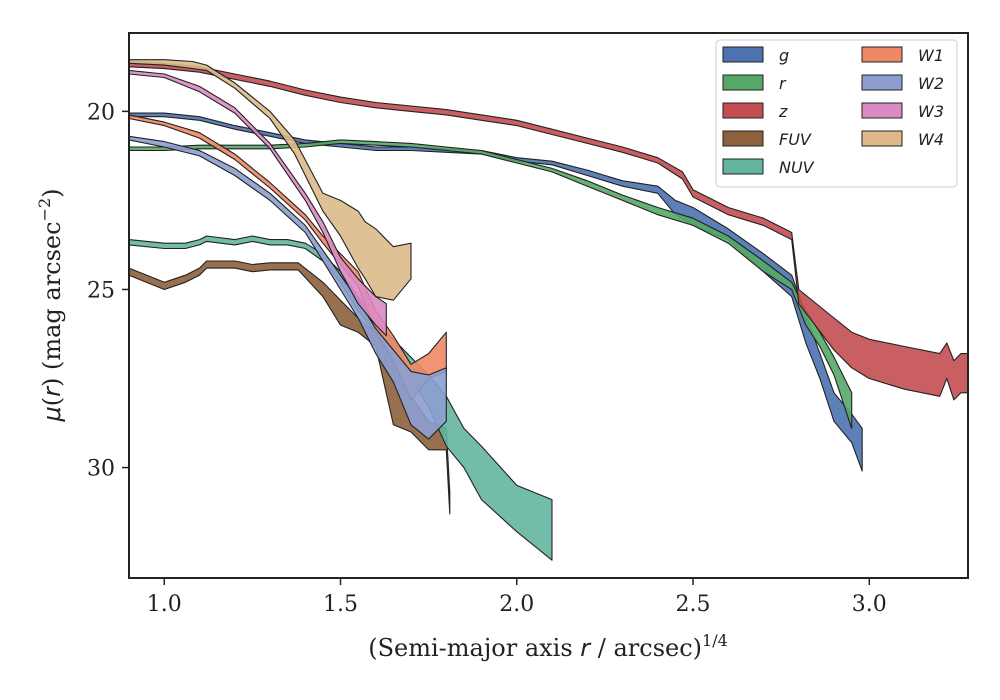 This screenshot has width=1000, height=700. Describe the element at coordinates (516, 604) in the screenshot. I see `x-tick-label: 2.0` at that location.